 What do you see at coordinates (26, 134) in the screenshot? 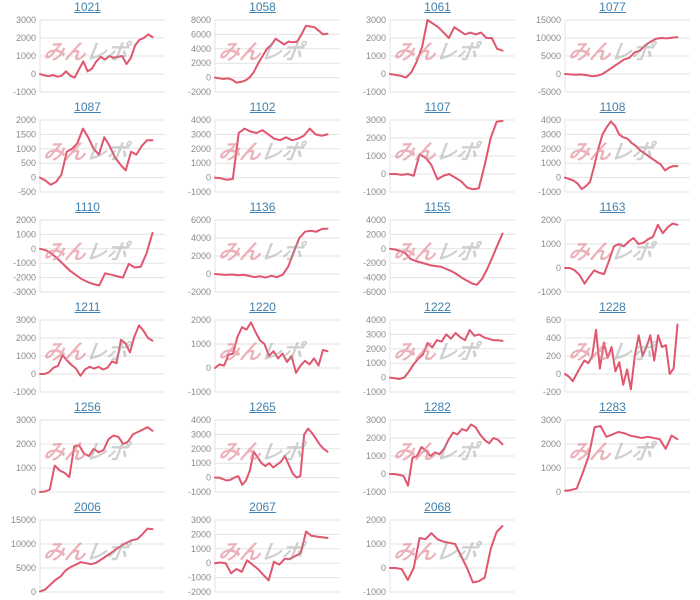
I see `y-axis-tick-label: 1500` at bounding box center [26, 134].